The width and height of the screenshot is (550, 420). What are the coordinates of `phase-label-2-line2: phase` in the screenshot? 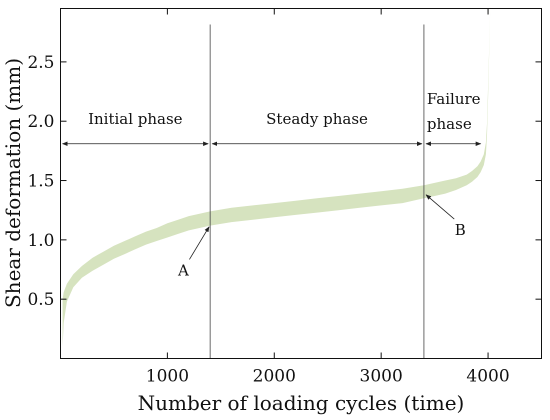 It's located at (449, 124).